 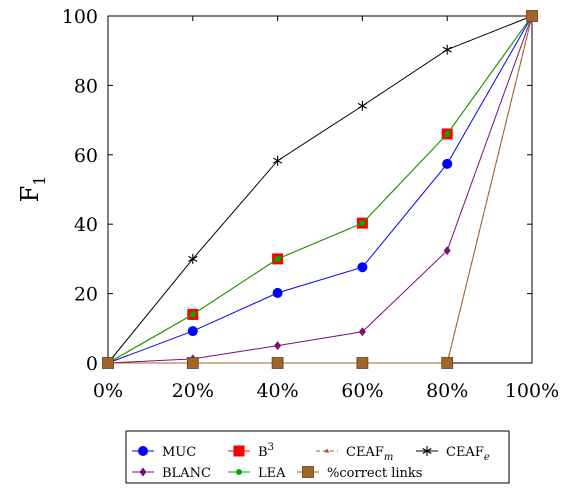 What do you see at coordinates (86, 86) in the screenshot?
I see `y-tick-label: 80` at bounding box center [86, 86].